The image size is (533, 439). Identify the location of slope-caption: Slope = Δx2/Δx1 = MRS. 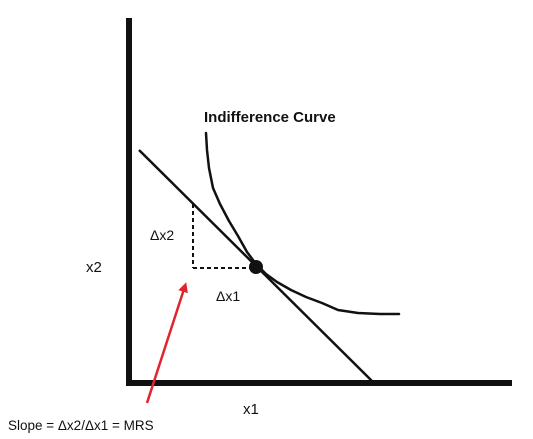
(81, 425).